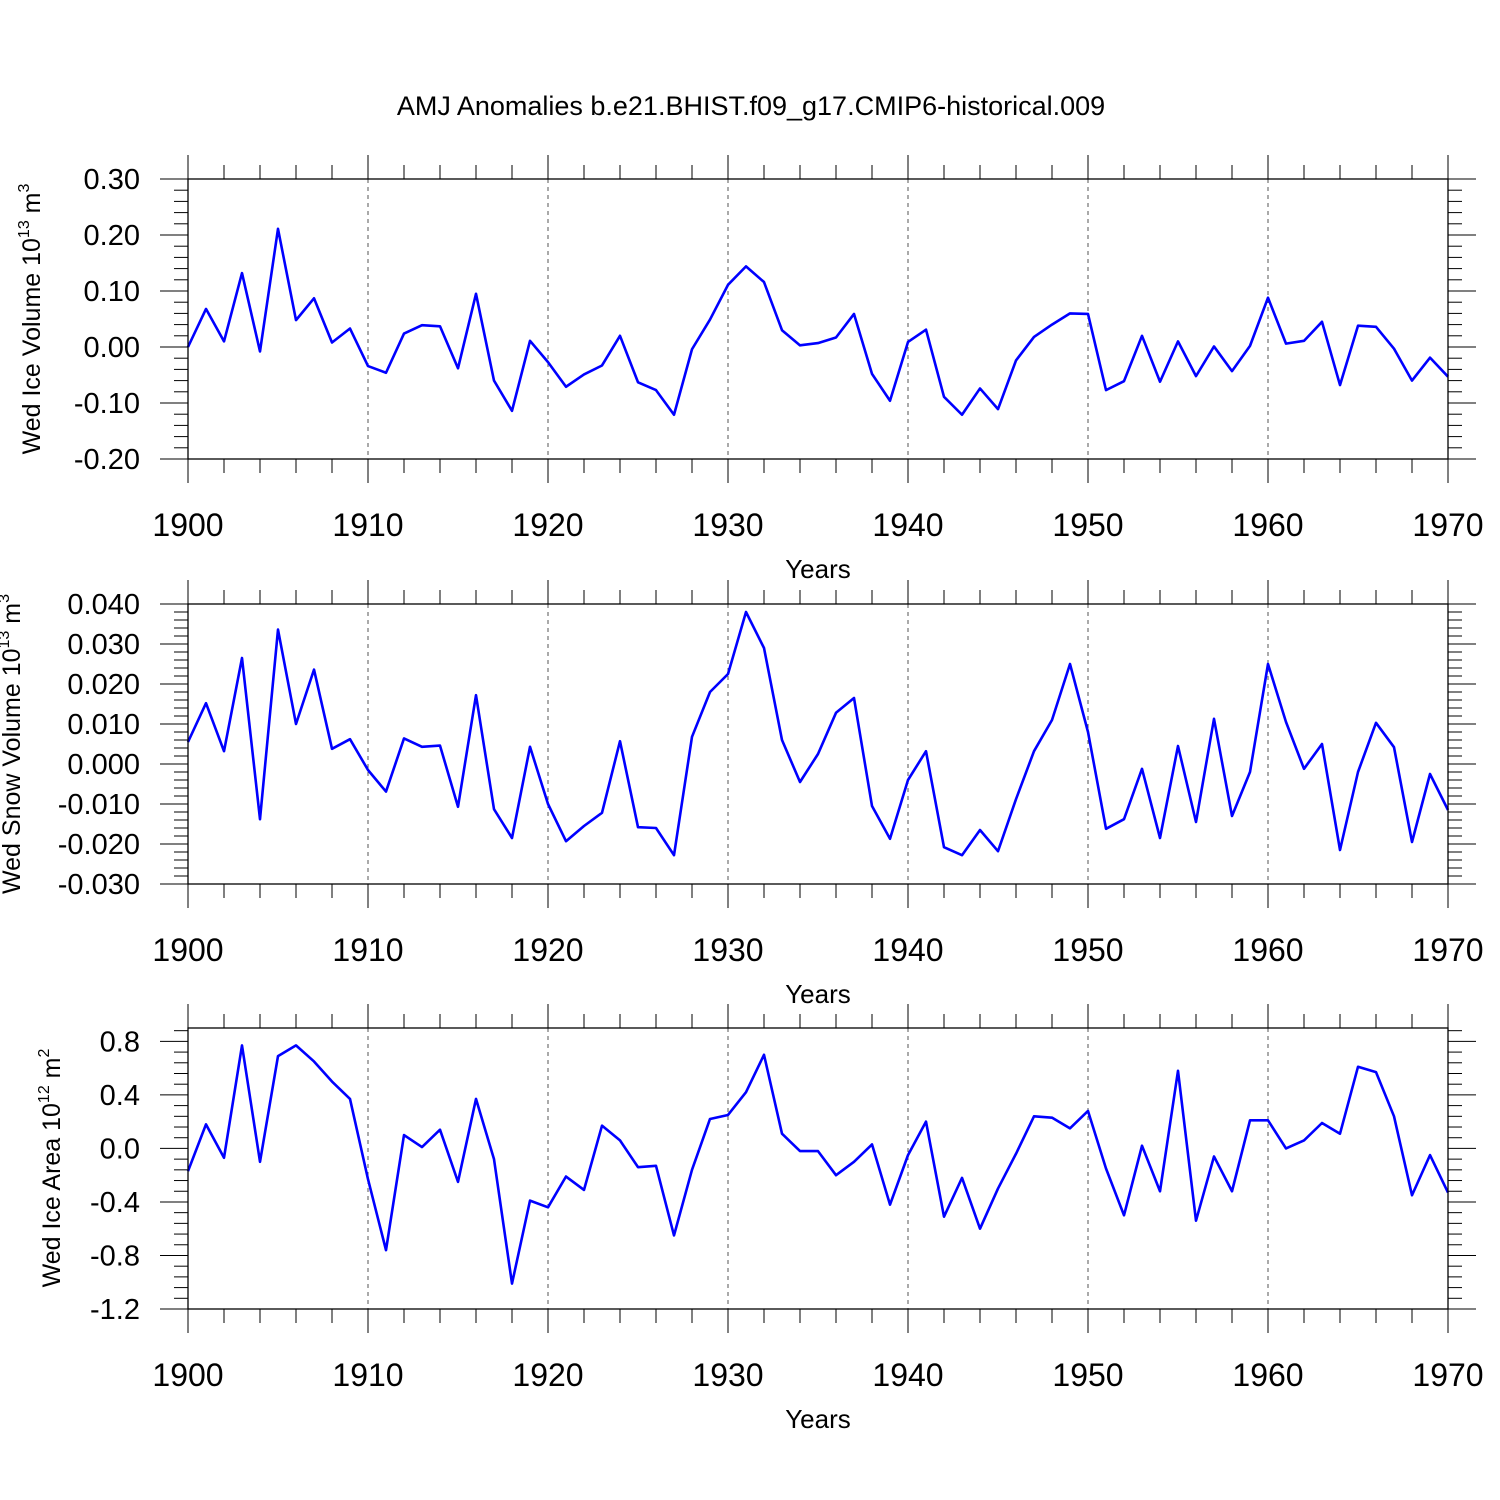 The image size is (1500, 1500). I want to click on y-tick-label: -0.030, so click(99, 885).